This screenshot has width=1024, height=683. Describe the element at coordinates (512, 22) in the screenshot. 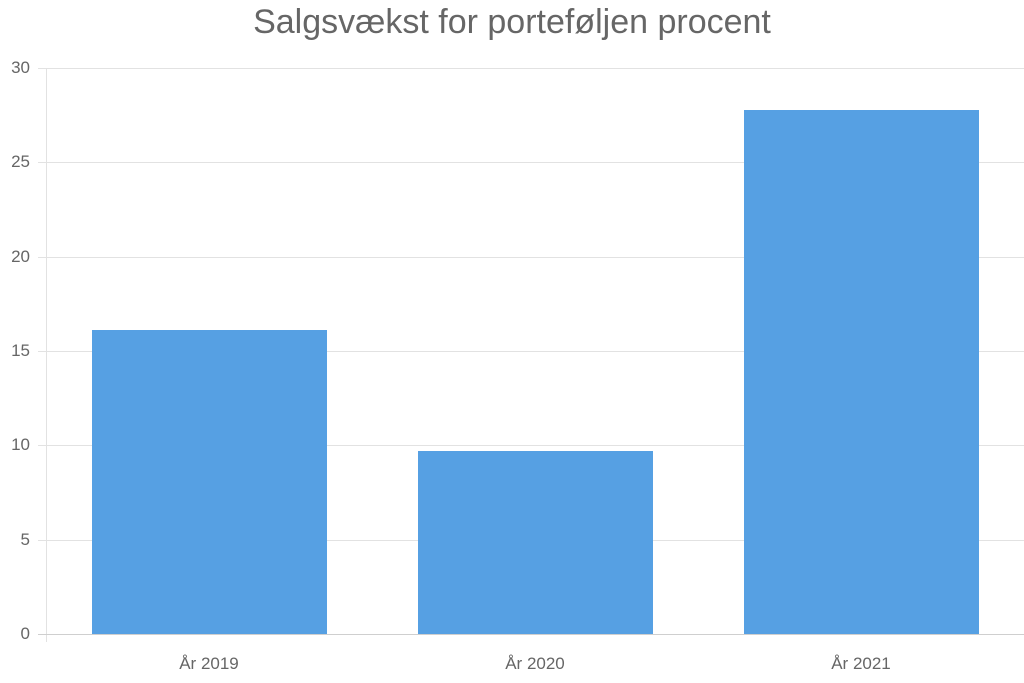

I see `chart-title: Salgsvækst for porteføljen procent` at that location.